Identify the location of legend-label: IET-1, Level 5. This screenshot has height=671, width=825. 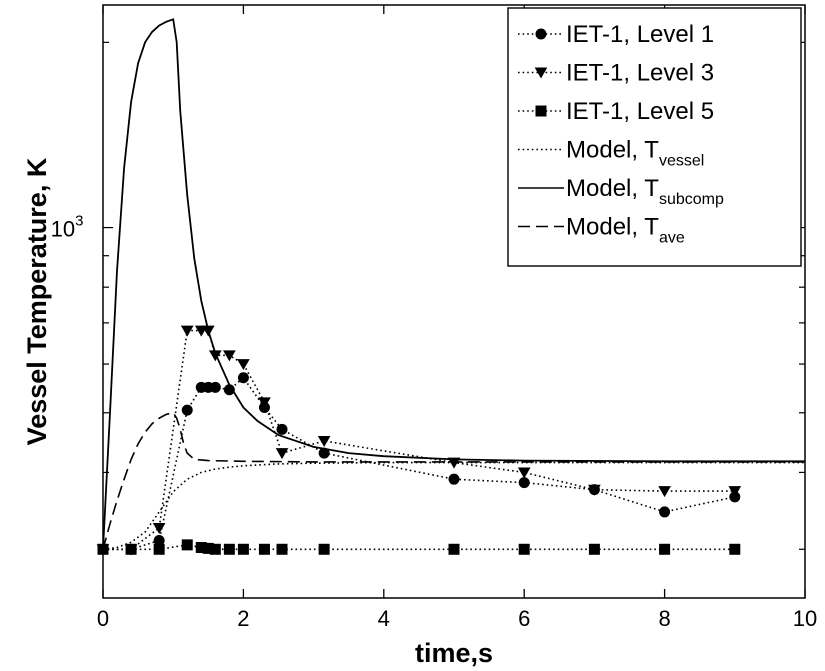
(640, 111).